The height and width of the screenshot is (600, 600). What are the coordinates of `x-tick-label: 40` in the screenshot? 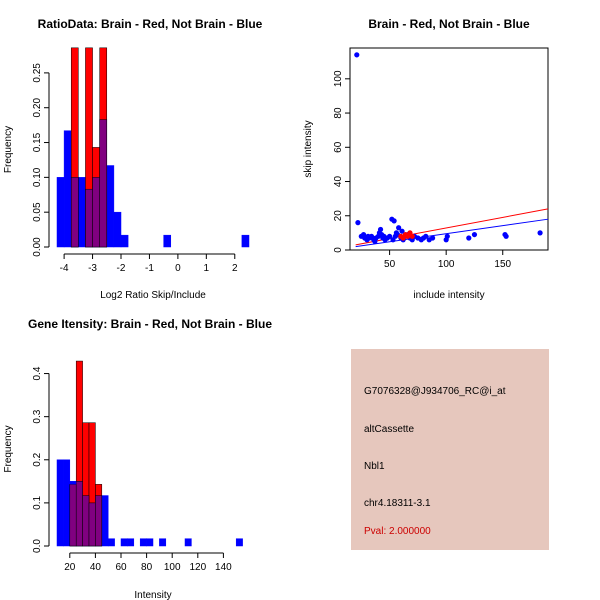 It's located at (96, 567).